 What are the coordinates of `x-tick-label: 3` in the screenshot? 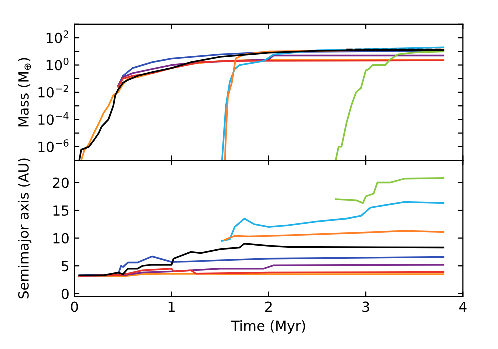 It's located at (366, 307).